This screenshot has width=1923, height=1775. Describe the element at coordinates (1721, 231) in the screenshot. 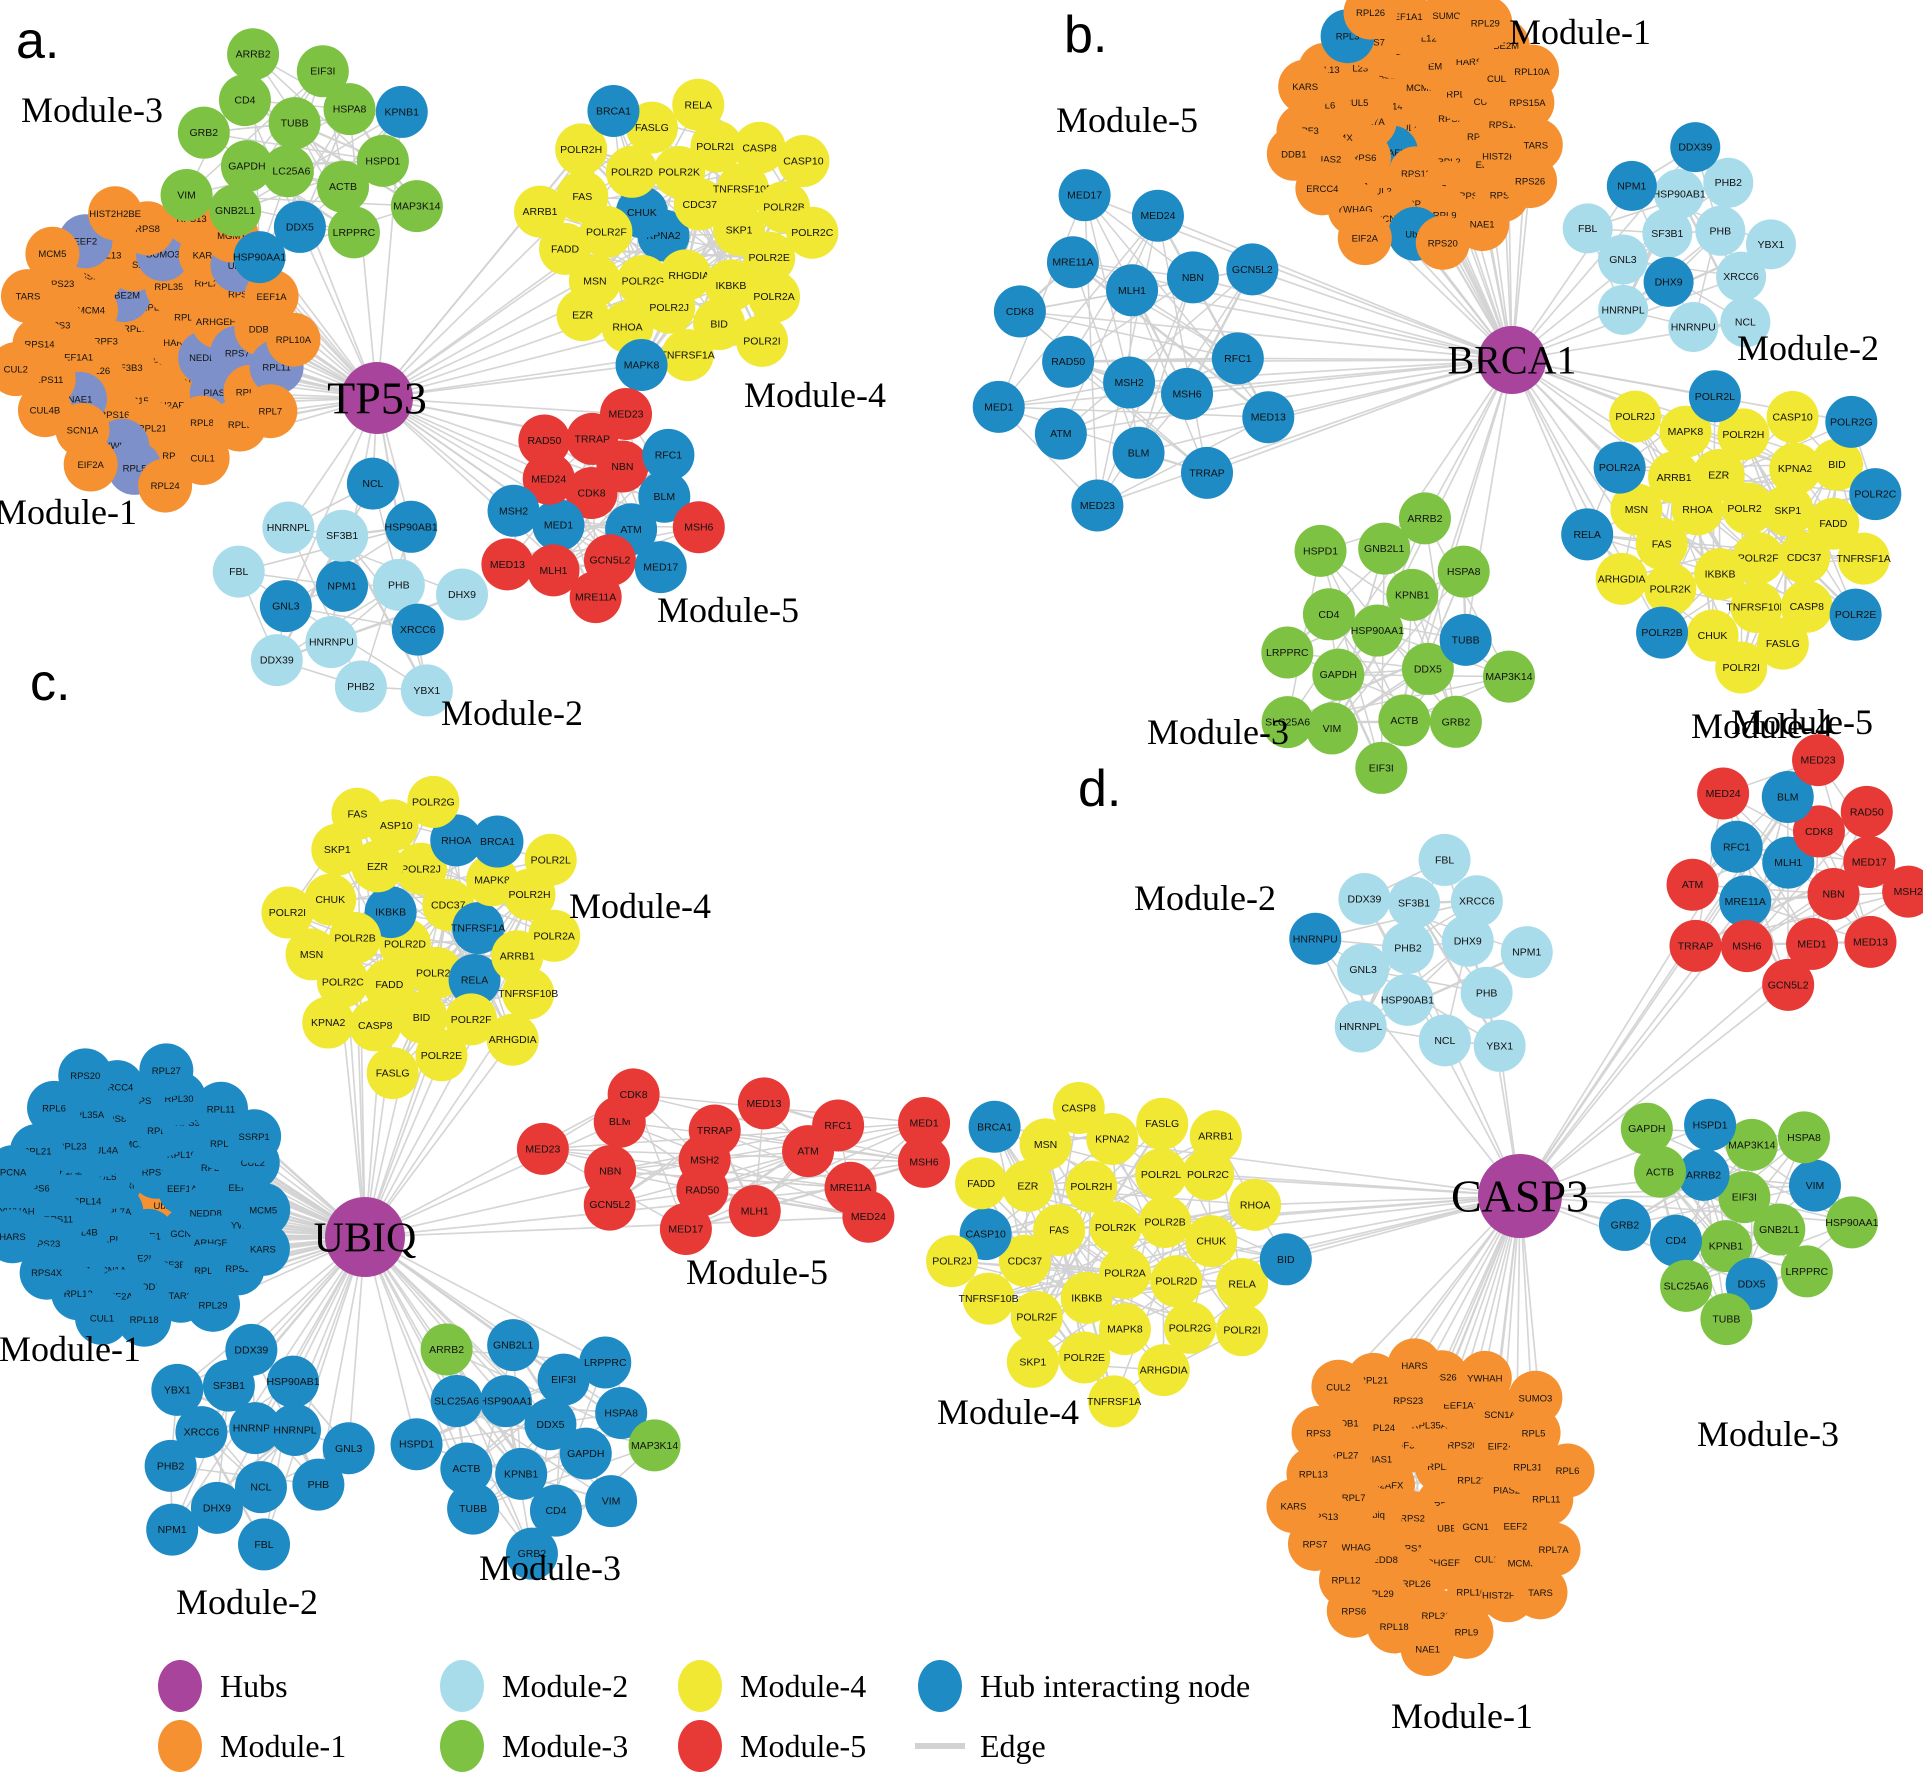

I see `node-label: PHB` at that location.